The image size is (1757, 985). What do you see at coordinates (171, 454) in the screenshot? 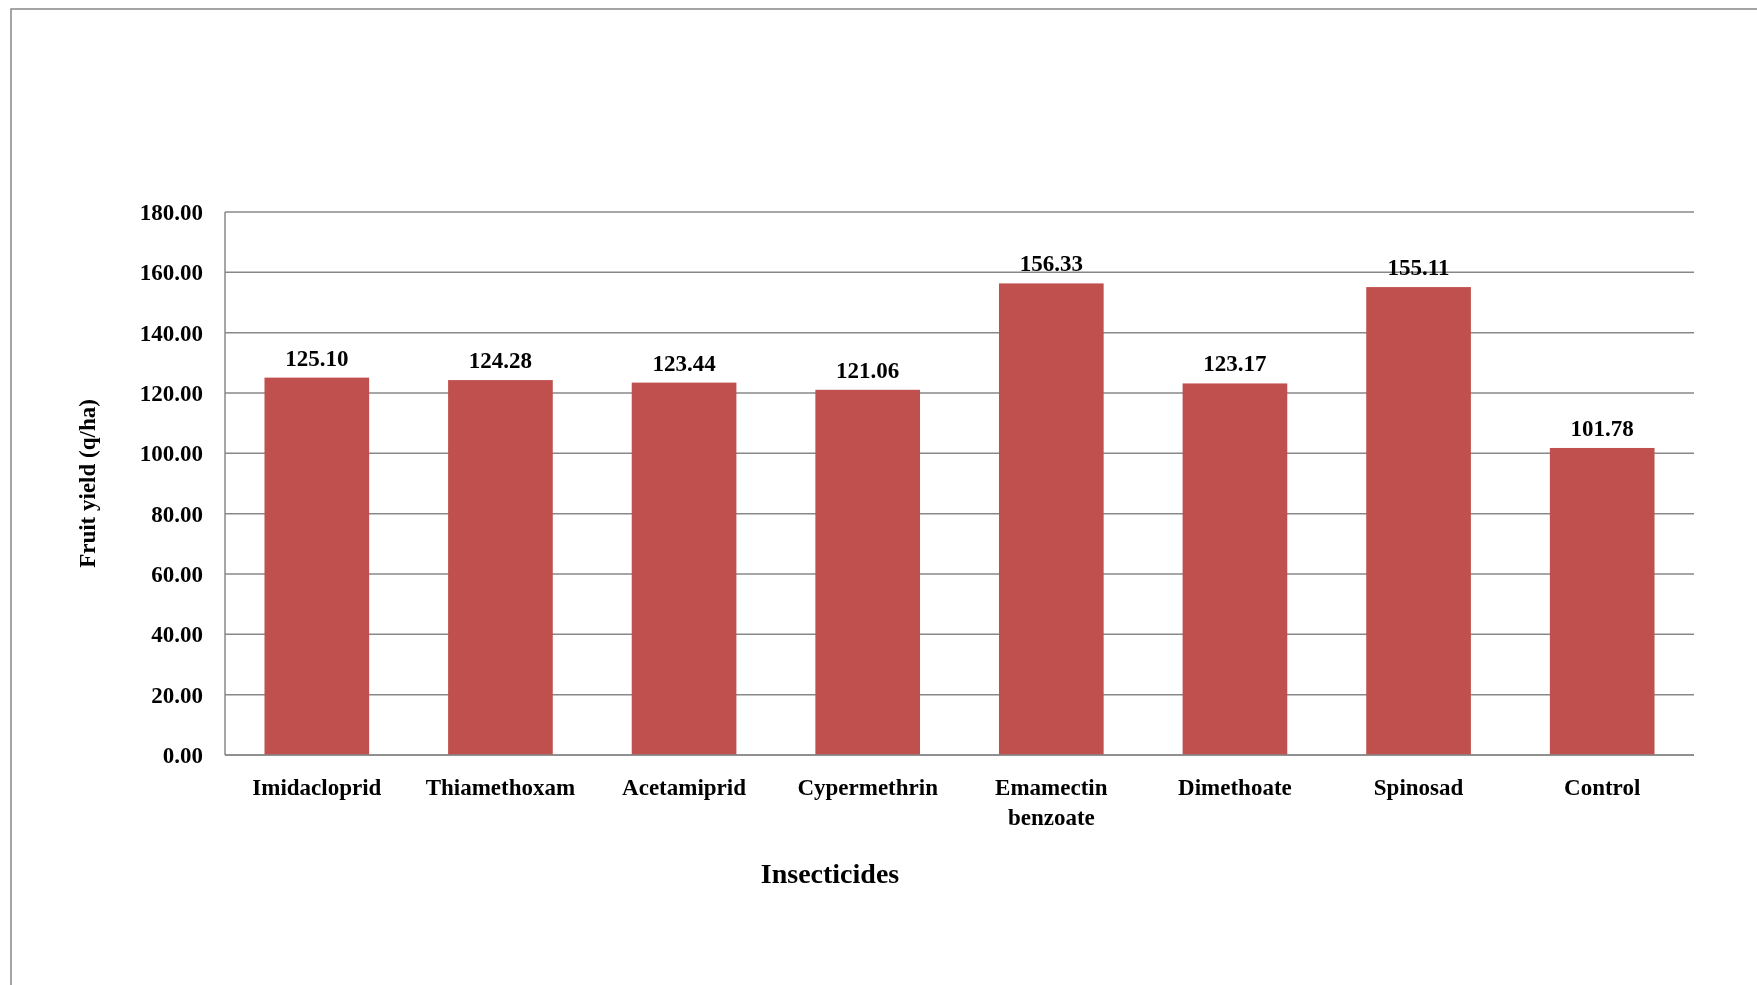
I see `y-tick-label: 100.00` at bounding box center [171, 454].